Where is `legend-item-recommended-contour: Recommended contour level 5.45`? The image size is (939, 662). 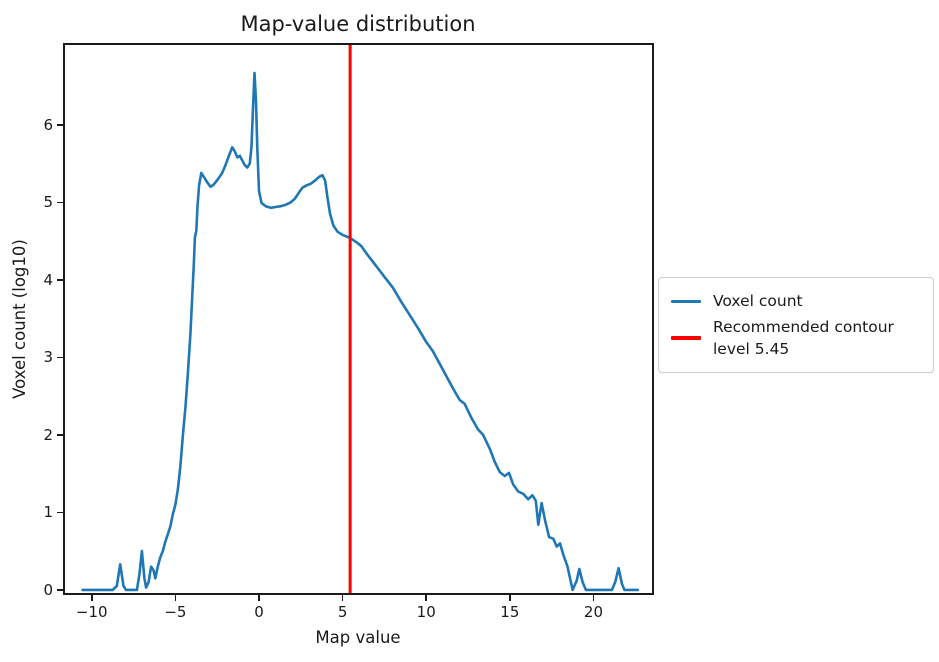 legend-item-recommended-contour: Recommended contour level 5.45 is located at coordinates (796, 338).